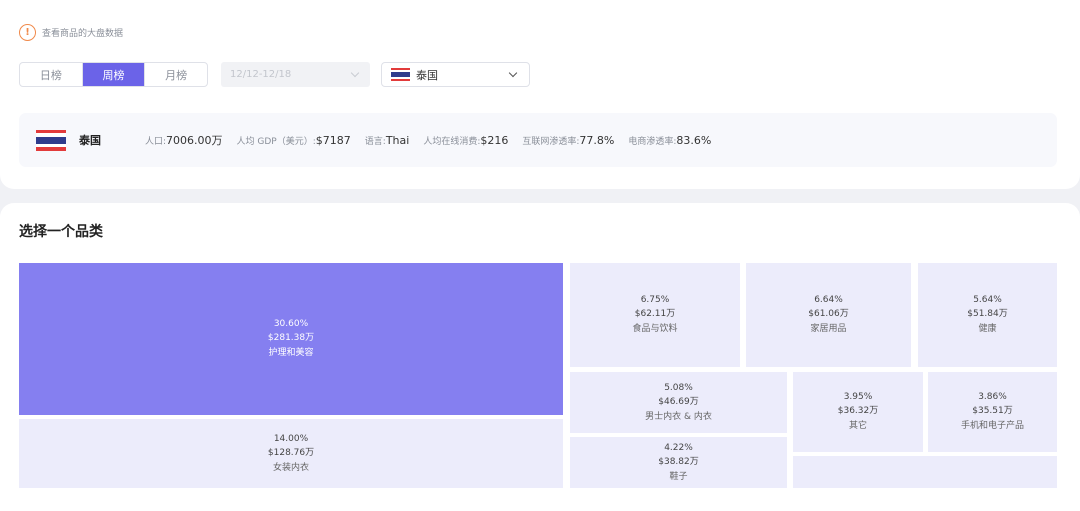 This screenshot has height=511, width=1080. I want to click on tab-daily: 日榜, so click(51, 74).